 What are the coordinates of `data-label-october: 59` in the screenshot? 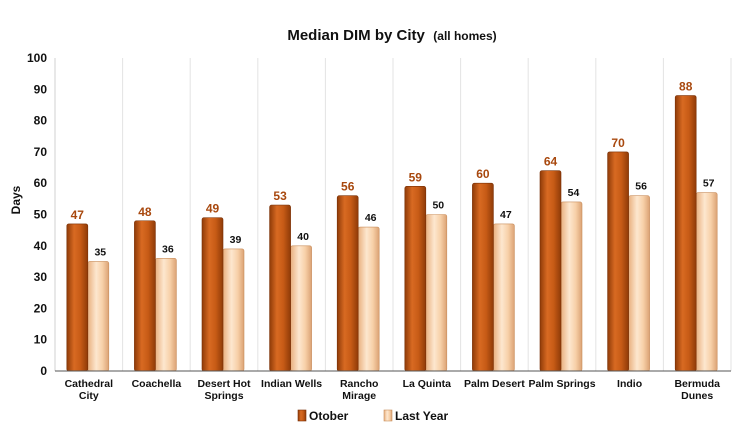 It's located at (416, 177).